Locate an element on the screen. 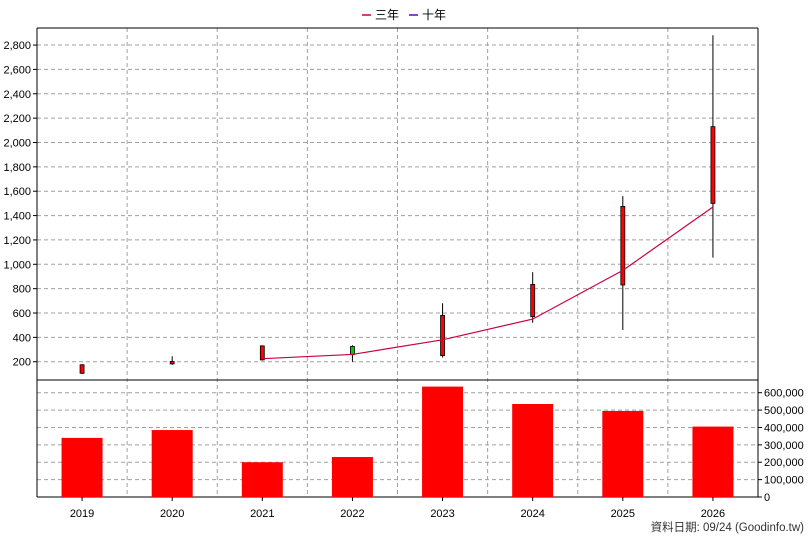 This screenshot has width=808, height=540. volume-tick-label: 600,000 is located at coordinates (784, 394).